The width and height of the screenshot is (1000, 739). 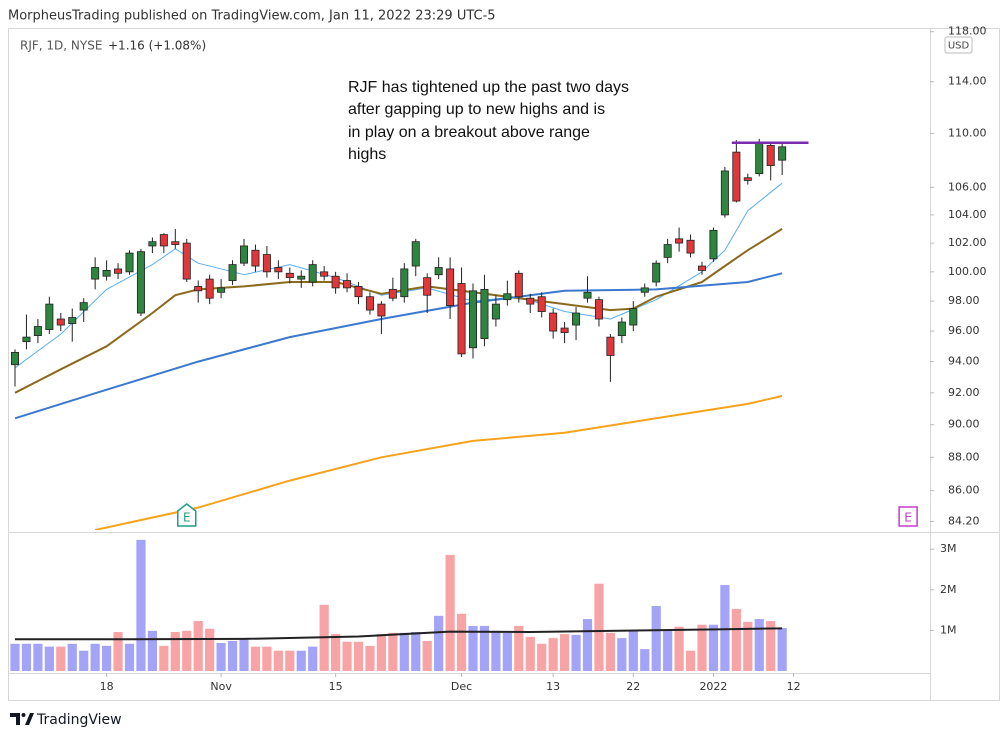 What do you see at coordinates (713, 686) in the screenshot?
I see `x-tick-label: 2022` at bounding box center [713, 686].